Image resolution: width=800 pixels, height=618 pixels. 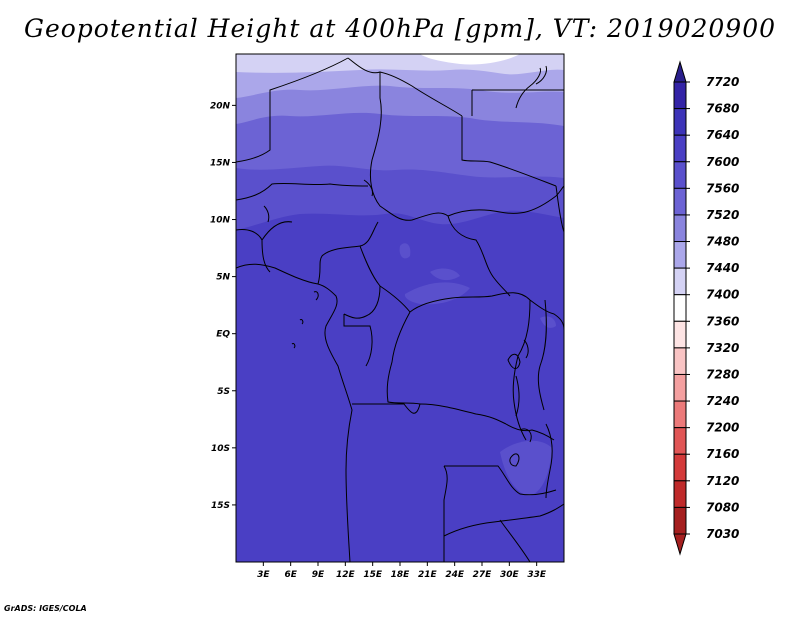 What do you see at coordinates (722, 242) in the screenshot?
I see `colorbar-label: 7480` at bounding box center [722, 242].